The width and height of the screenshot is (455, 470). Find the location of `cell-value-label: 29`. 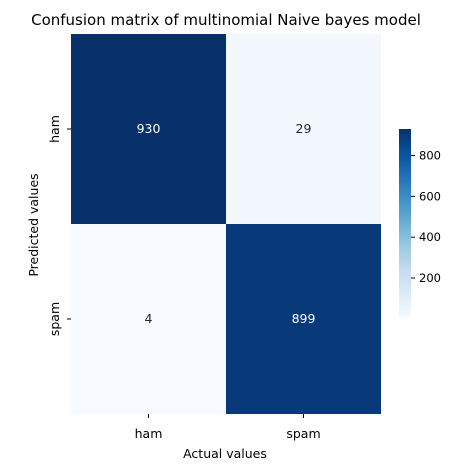

cell-value-label: 29 is located at coordinates (304, 128).